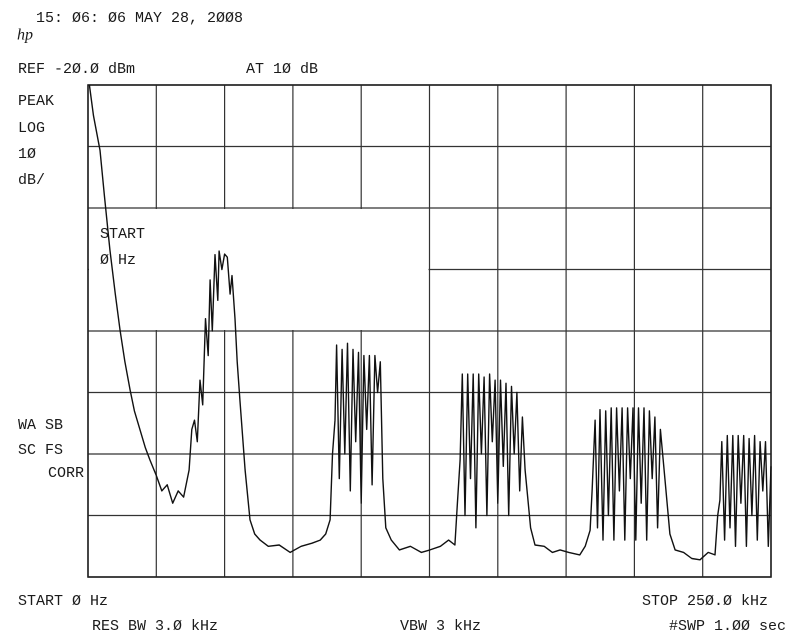 The height and width of the screenshot is (639, 797). Describe the element at coordinates (40, 425) in the screenshot. I see `status-label: WA SB` at that location.